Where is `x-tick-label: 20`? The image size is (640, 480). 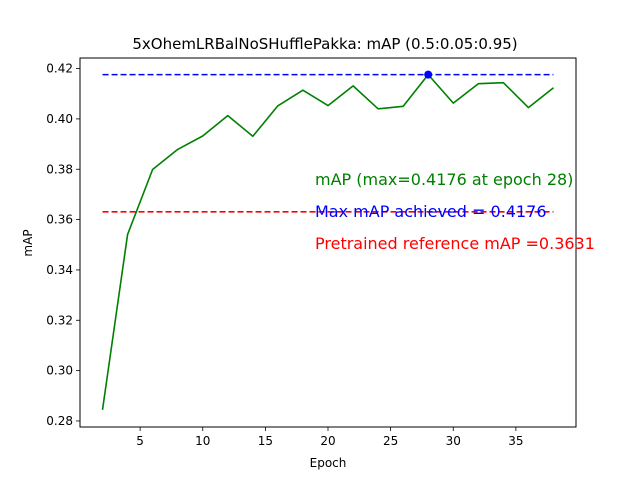
x-tick-label: 20 is located at coordinates (327, 441).